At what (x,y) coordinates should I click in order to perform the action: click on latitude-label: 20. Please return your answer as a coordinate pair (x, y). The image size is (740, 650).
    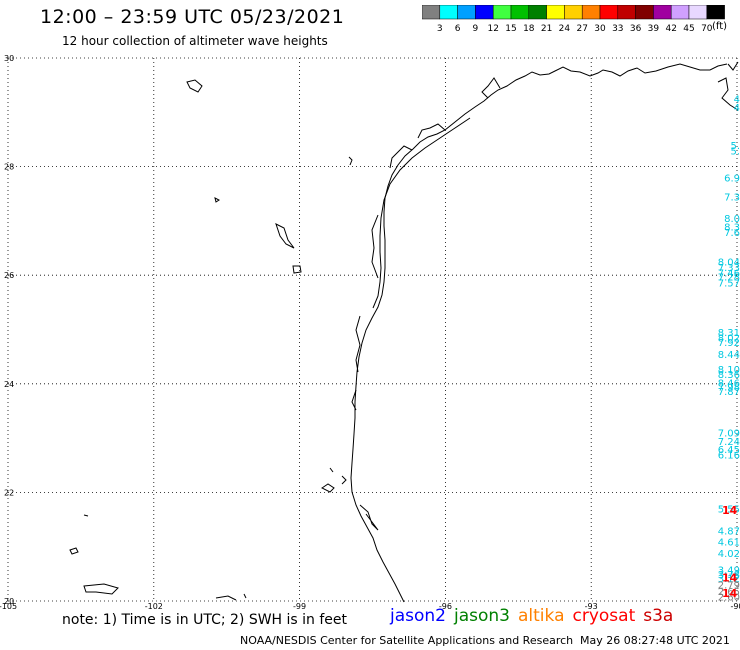
    Looking at the image, I should click on (9, 601).